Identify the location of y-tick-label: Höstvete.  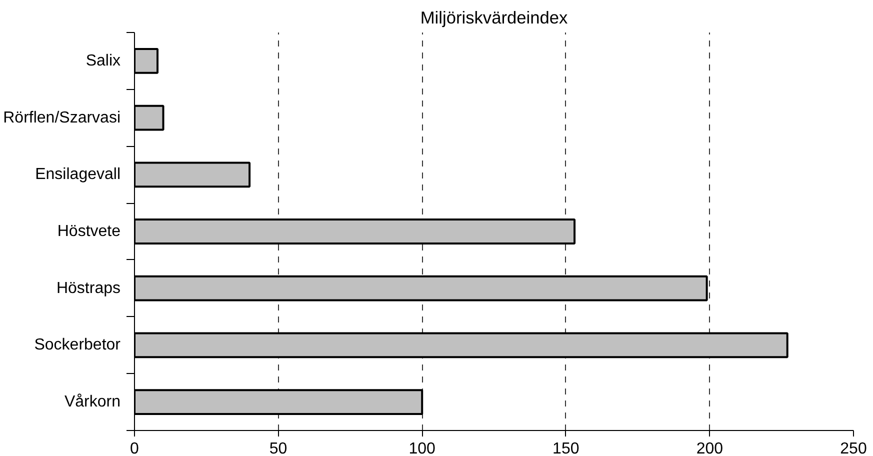
(89, 231).